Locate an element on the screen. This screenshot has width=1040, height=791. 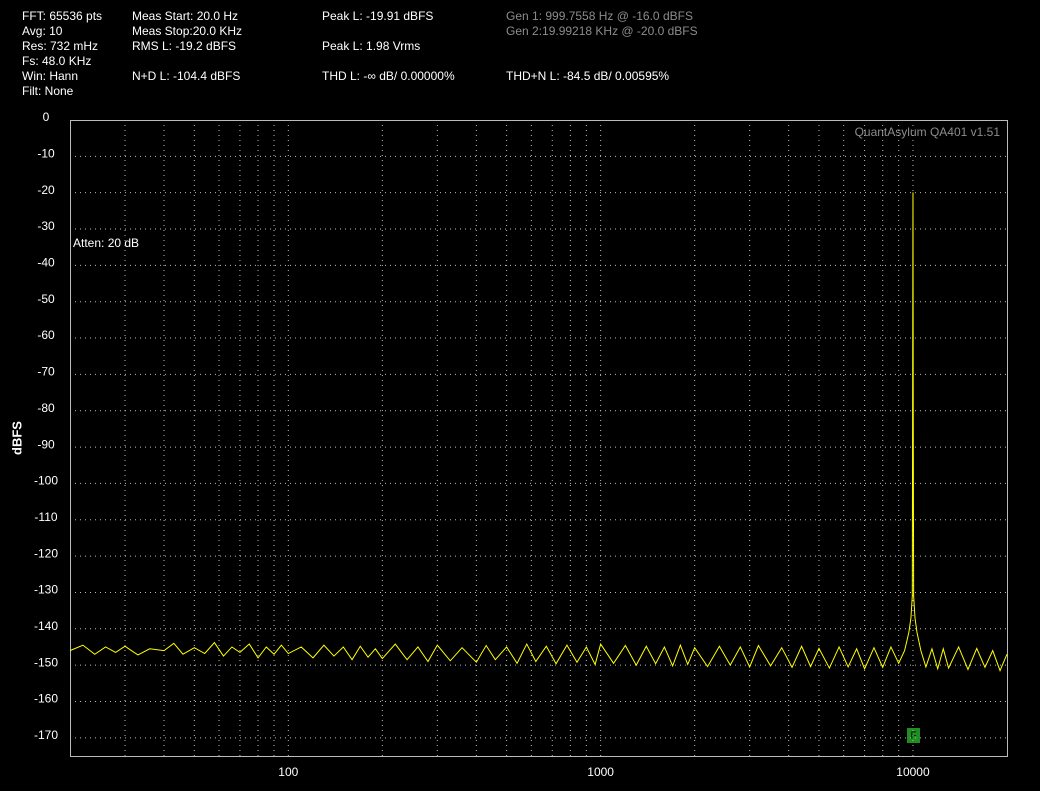
readout: Peak L: 1.98 Vrms is located at coordinates (371, 46).